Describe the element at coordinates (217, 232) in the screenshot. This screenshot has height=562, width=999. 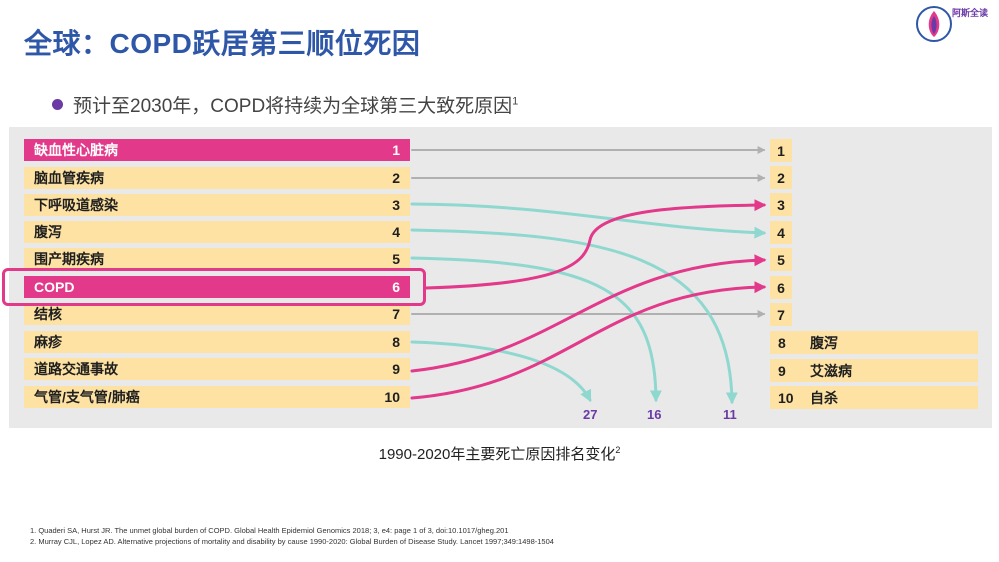
I see `left-row: 腹泻 4` at that location.